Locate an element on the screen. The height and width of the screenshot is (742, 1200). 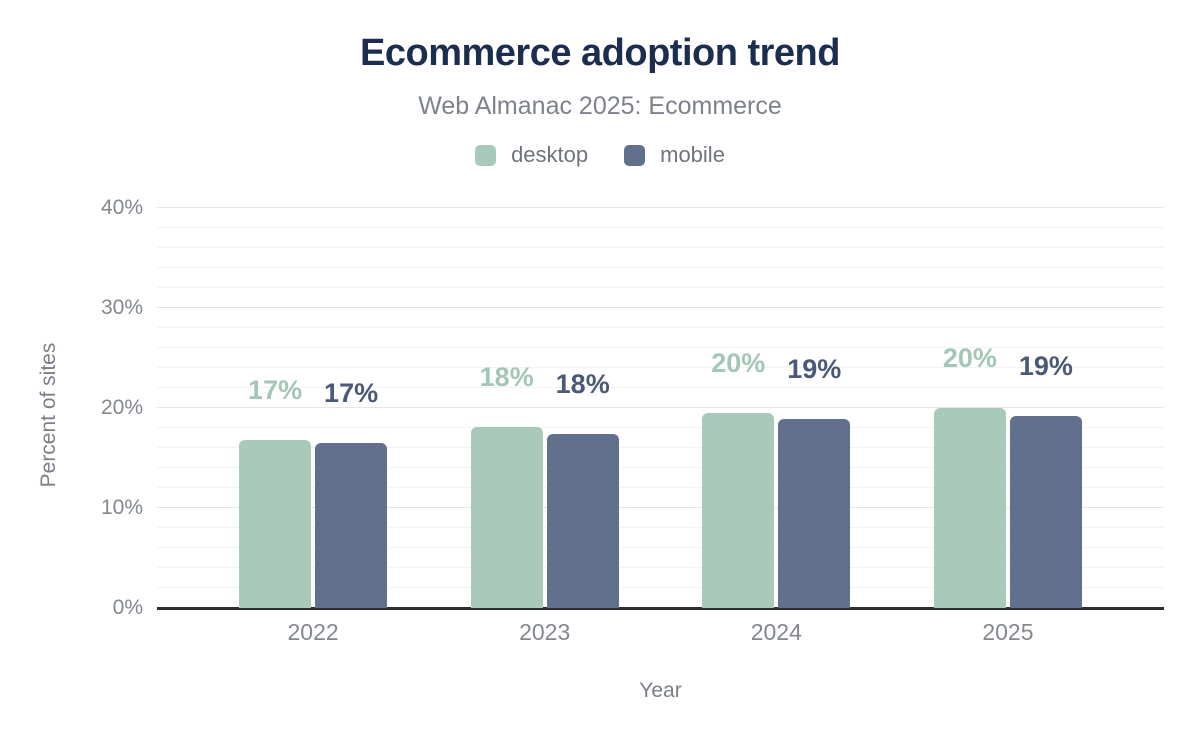
legend-item-desktop: desktop is located at coordinates (531, 155).